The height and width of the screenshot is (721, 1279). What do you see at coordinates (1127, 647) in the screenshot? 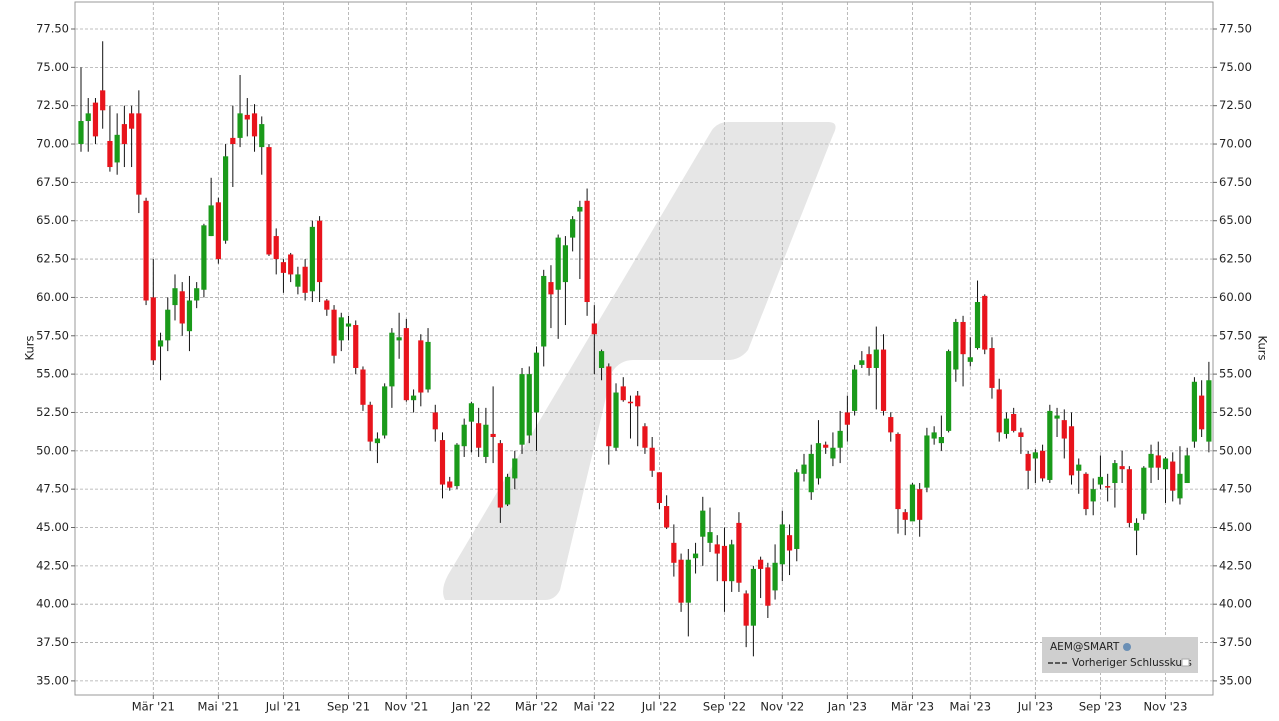
I see `legend-icon` at bounding box center [1127, 647].